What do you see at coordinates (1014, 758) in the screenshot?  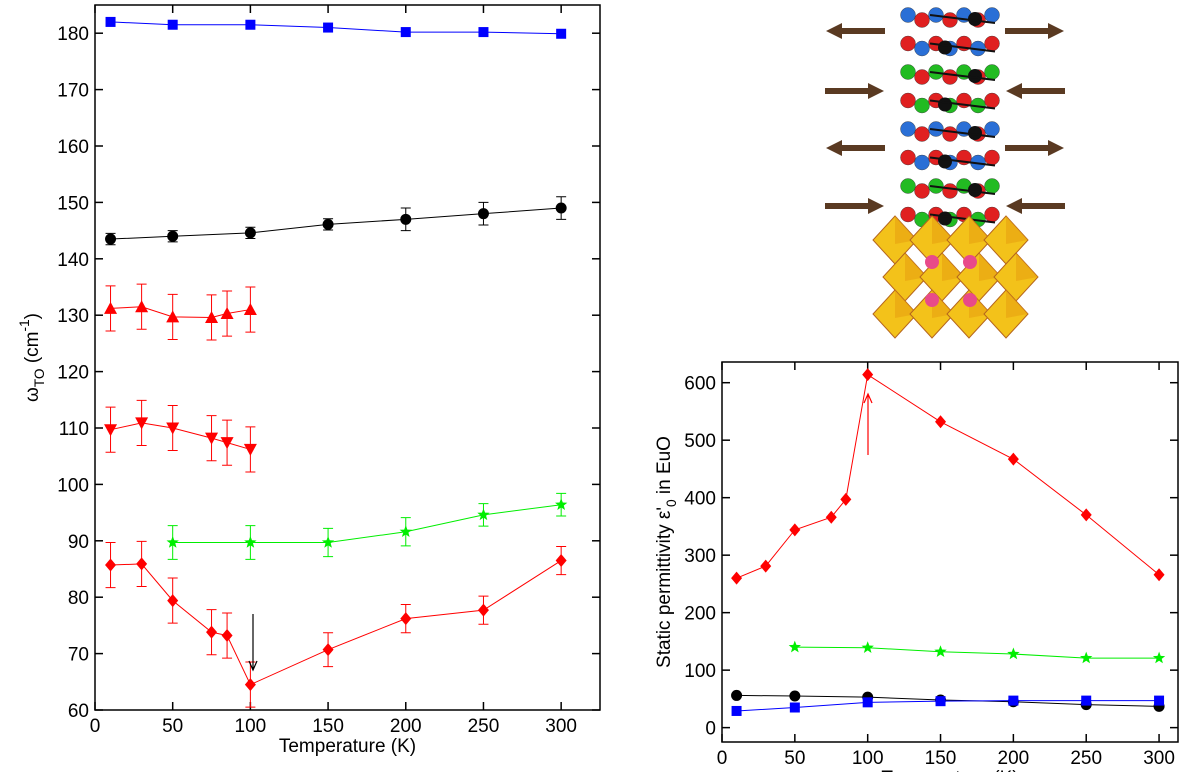 I see `x-tick-label: 200` at bounding box center [1014, 758].